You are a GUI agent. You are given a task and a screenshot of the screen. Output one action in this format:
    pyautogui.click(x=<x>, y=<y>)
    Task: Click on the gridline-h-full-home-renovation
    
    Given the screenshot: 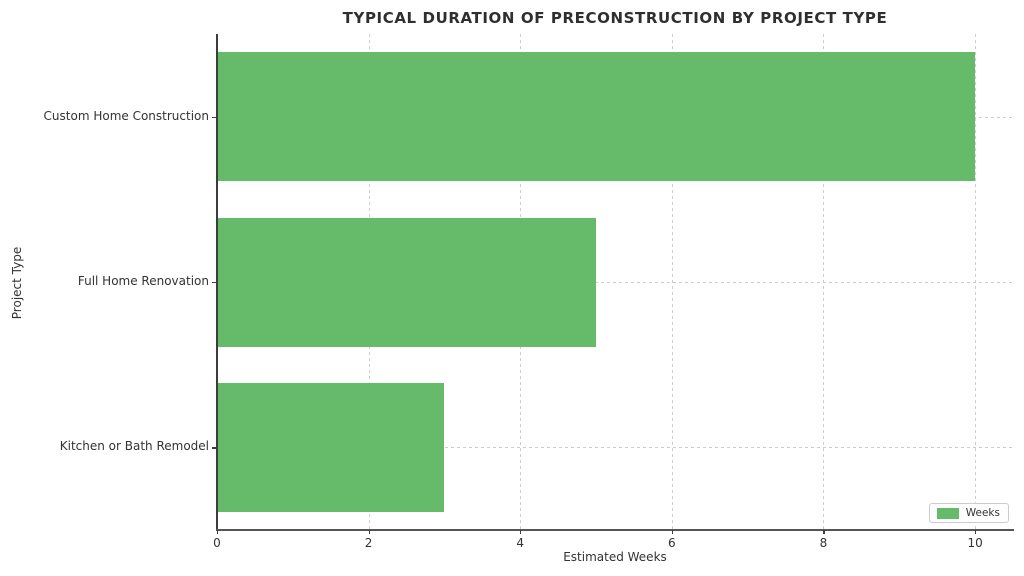 What is the action you would take?
    pyautogui.click(x=615, y=282)
    